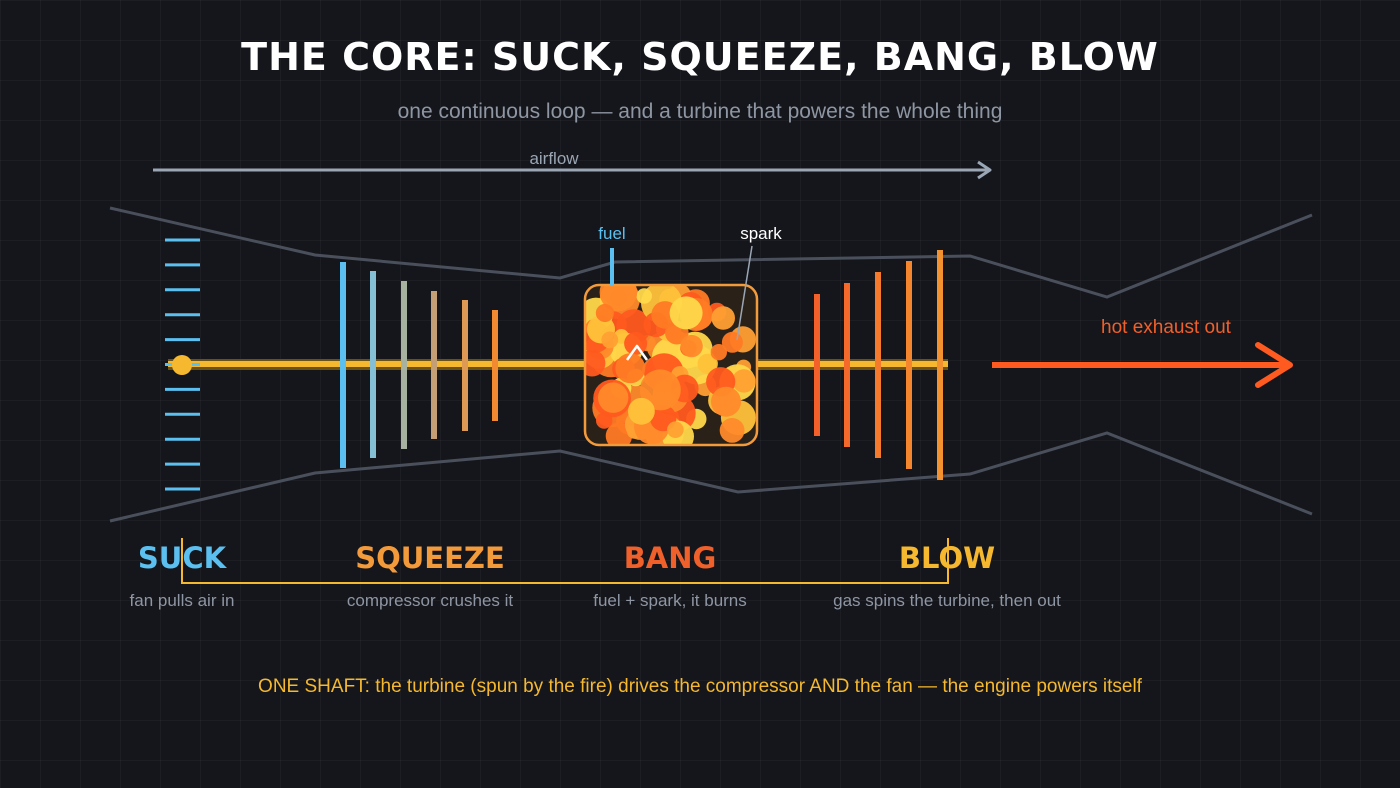 The image size is (1400, 788). I want to click on shaft-bracket, so click(565, 561).